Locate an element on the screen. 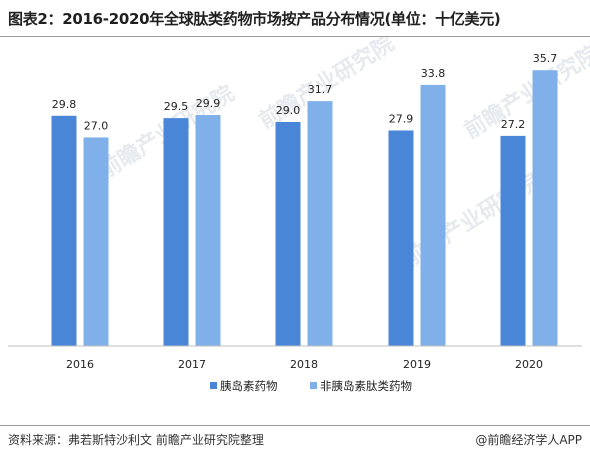 The image size is (590, 459). data-label-non-insulin-2018: 31.7 is located at coordinates (320, 89).